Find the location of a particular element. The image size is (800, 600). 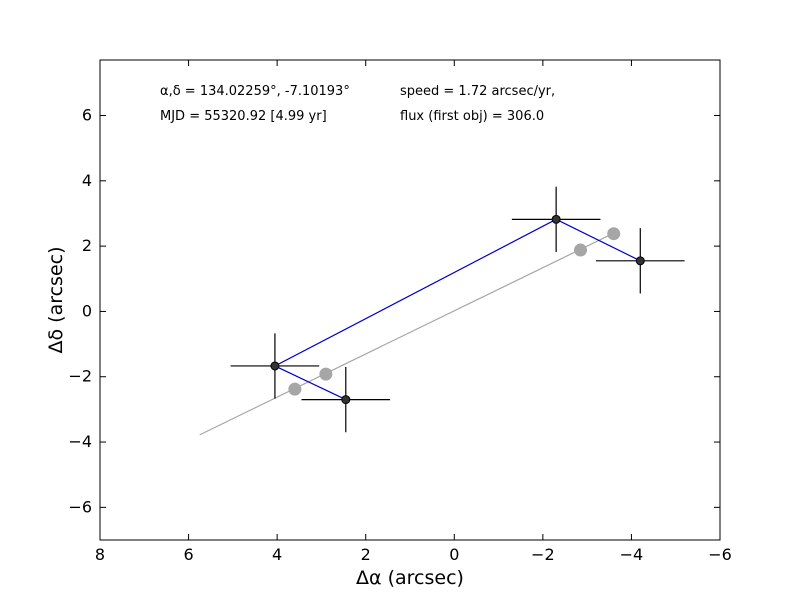

x-axis-label: Δα (arcsec) is located at coordinates (410, 578).